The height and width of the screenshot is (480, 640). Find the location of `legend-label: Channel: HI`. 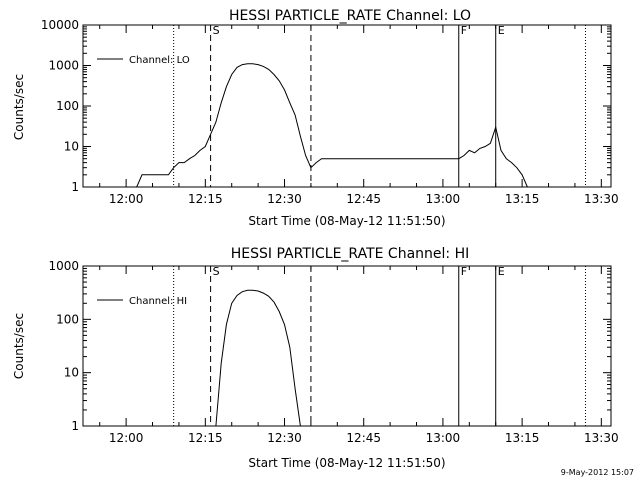

legend-label: Channel: HI is located at coordinates (158, 301).